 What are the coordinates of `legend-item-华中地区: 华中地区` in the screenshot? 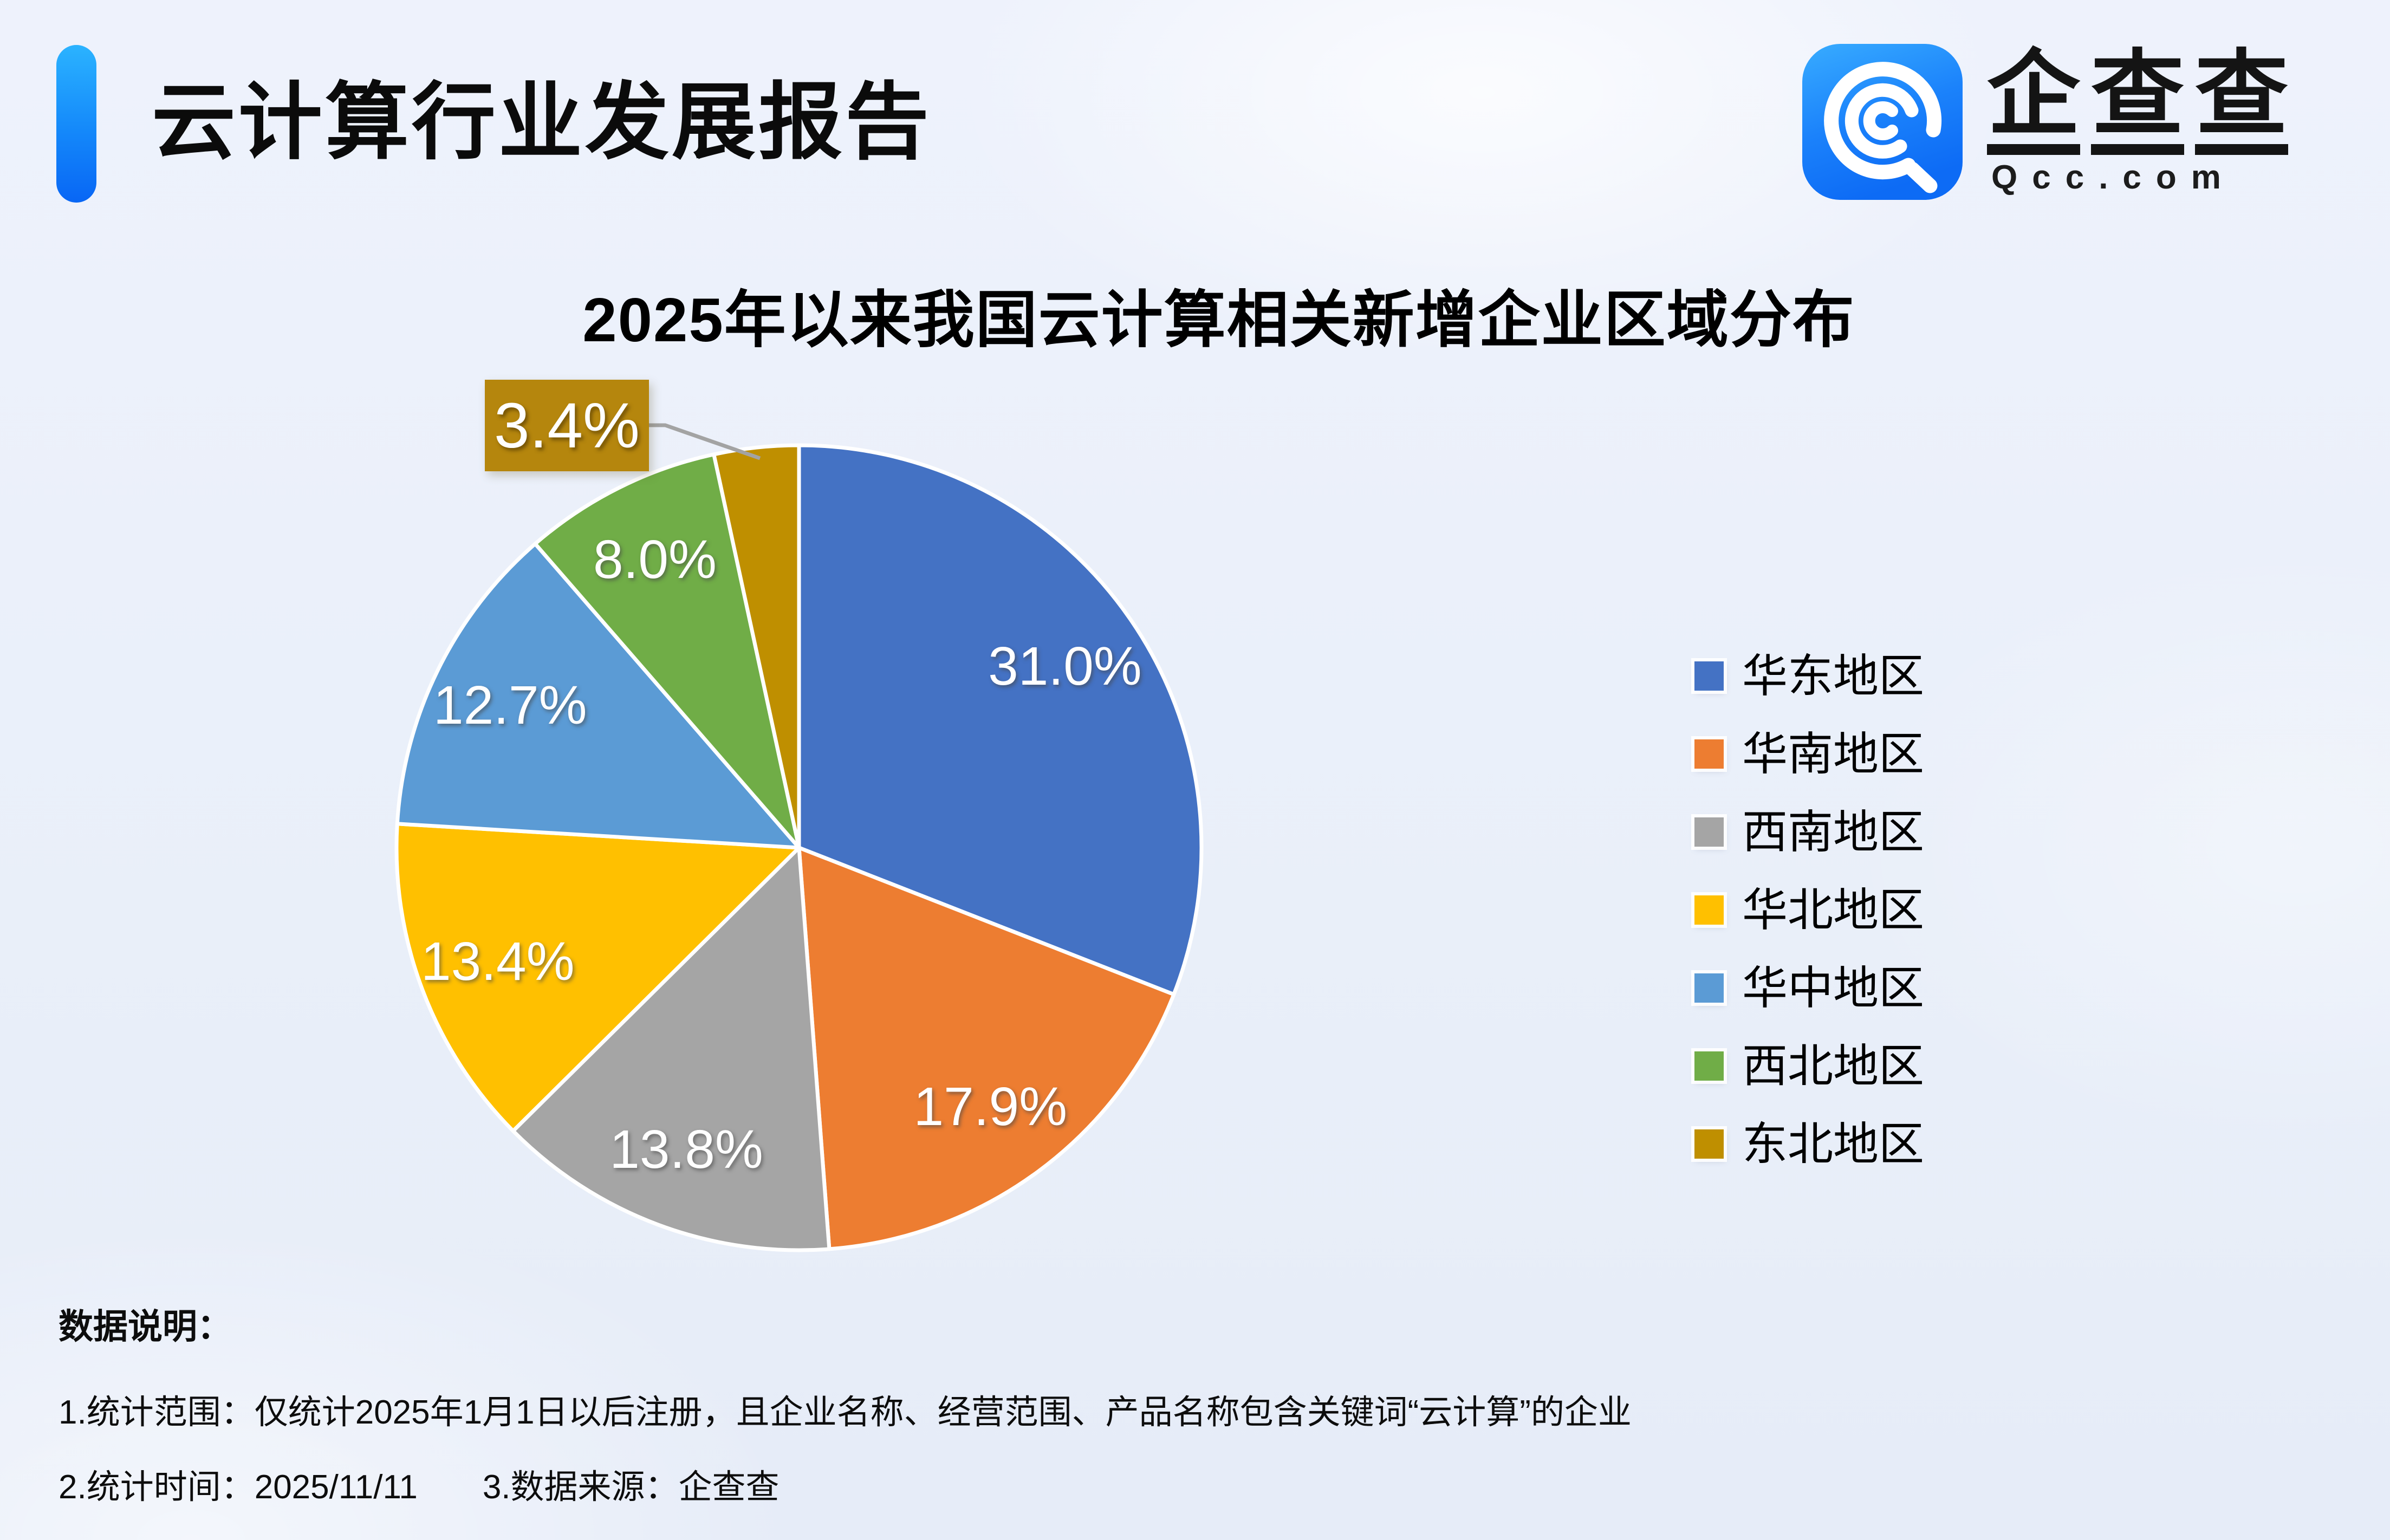 It's located at (1809, 988).